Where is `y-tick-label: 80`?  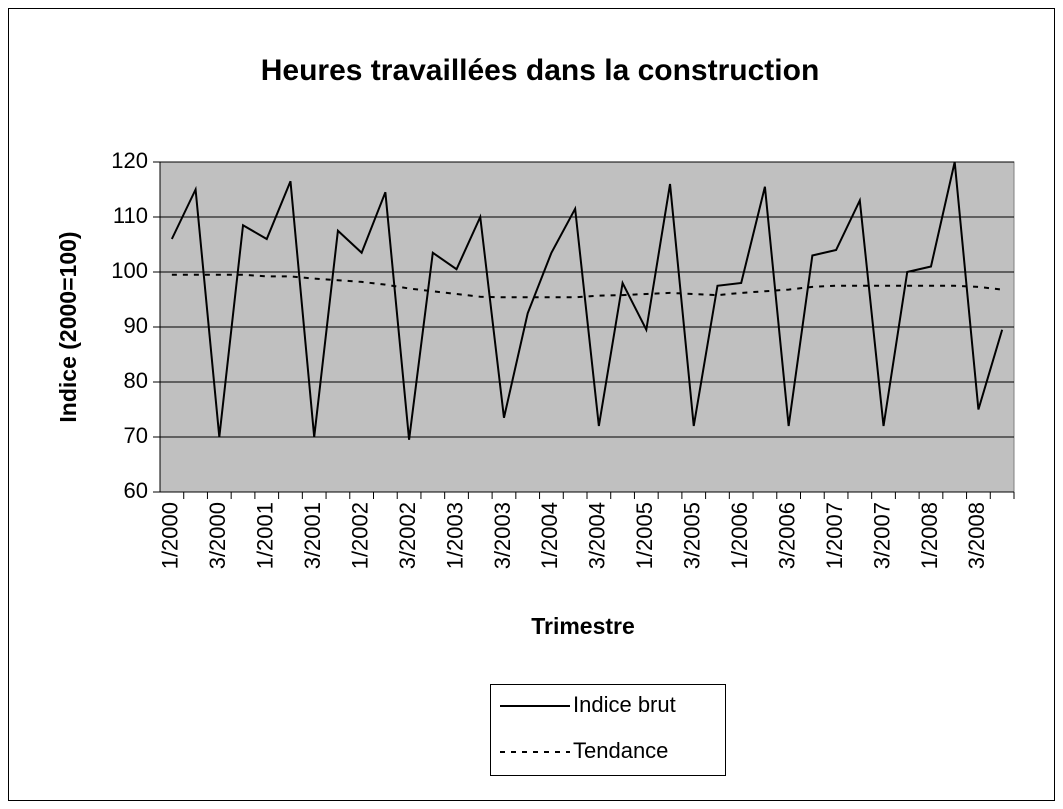 y-tick-label: 80 is located at coordinates (136, 380).